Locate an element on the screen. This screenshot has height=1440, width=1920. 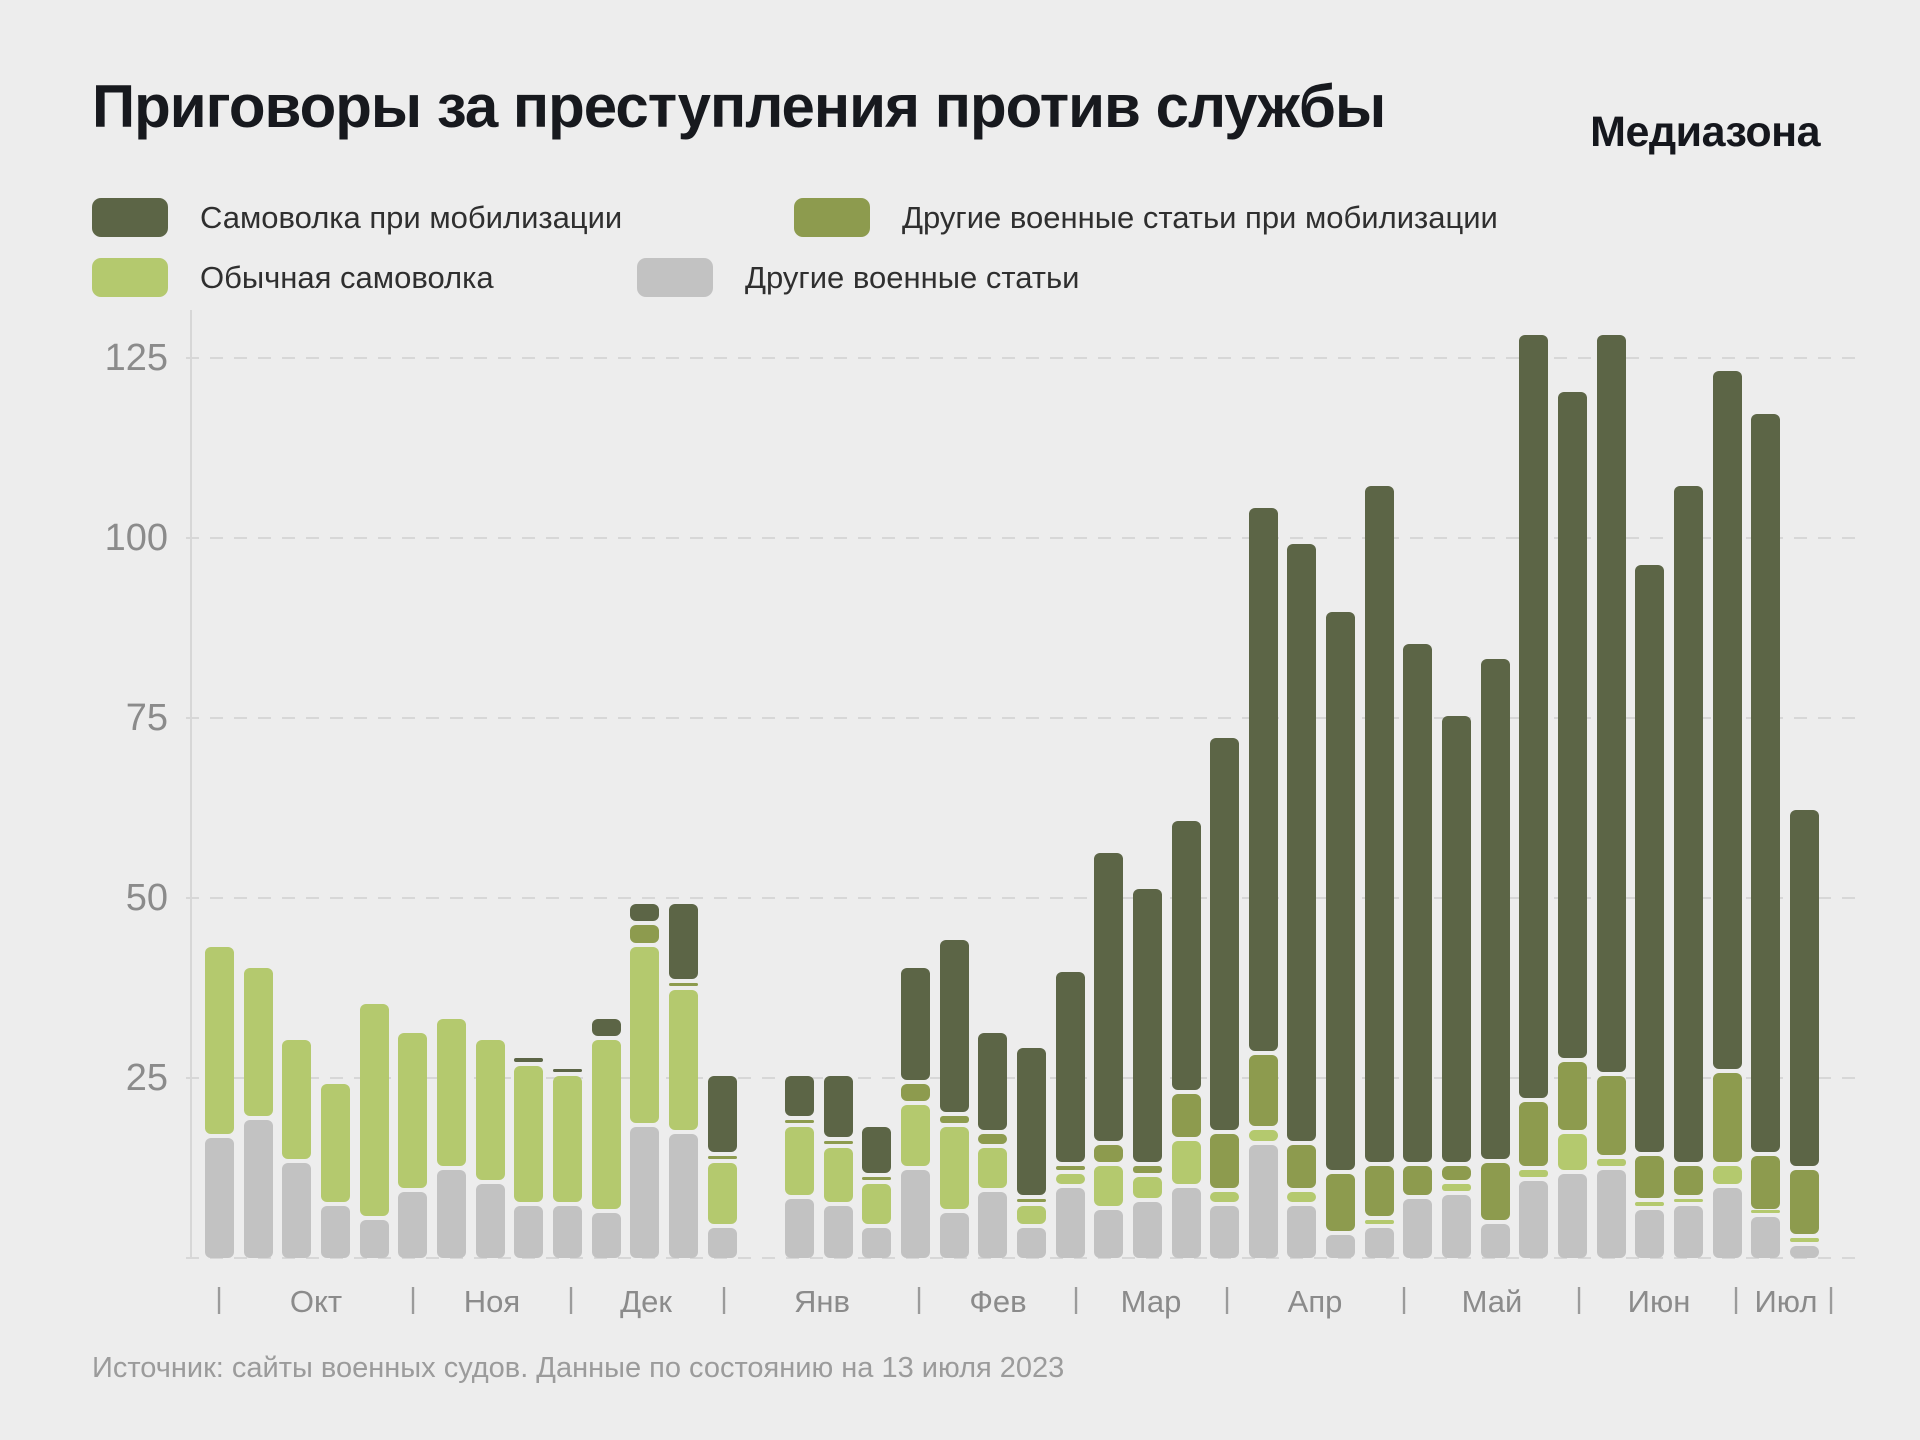
bar-segment-week12-s0 is located at coordinates (645, 1192).